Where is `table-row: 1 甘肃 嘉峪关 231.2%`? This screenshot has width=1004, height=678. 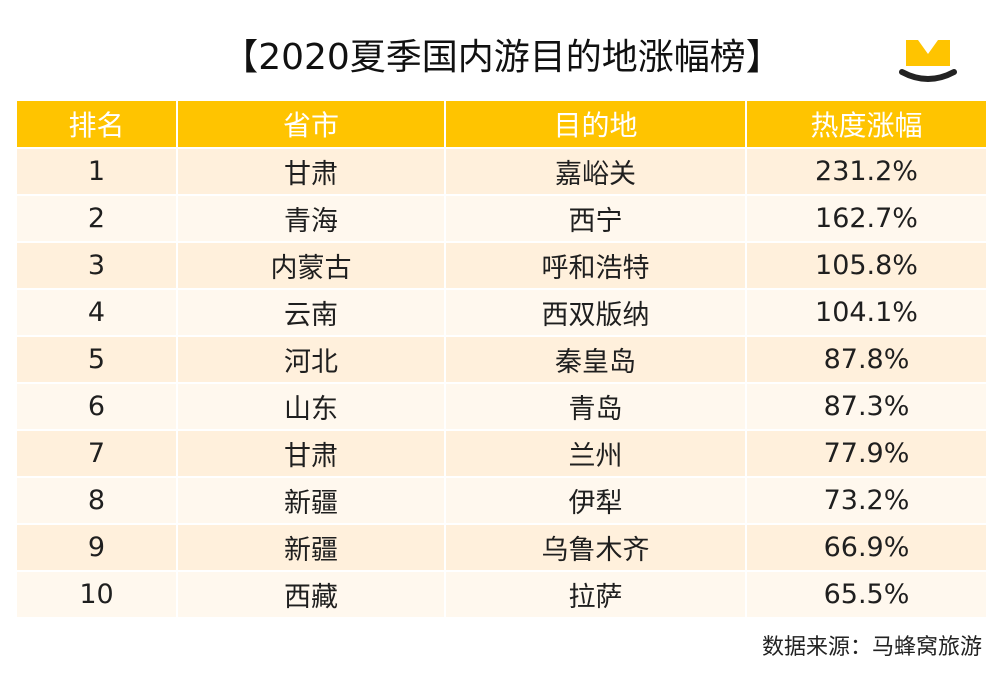
table-row: 1 甘肃 嘉峪关 231.2% is located at coordinates (501, 172).